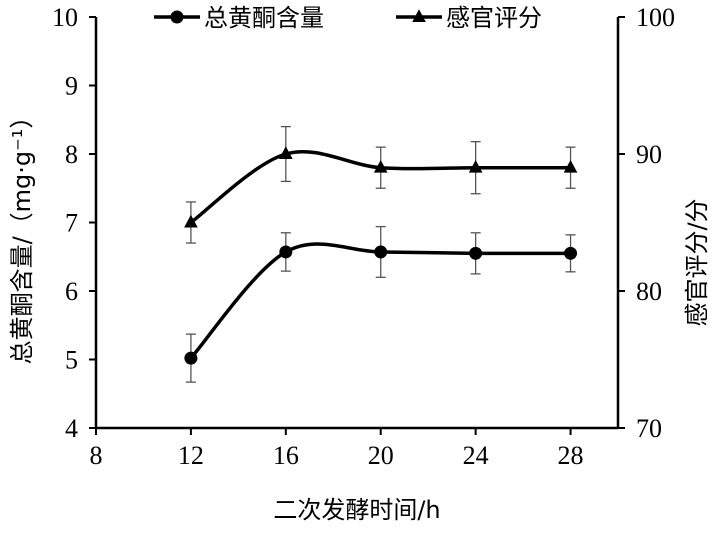  I want to click on right-y-axis-label: 感官评分/分, so click(697, 262).